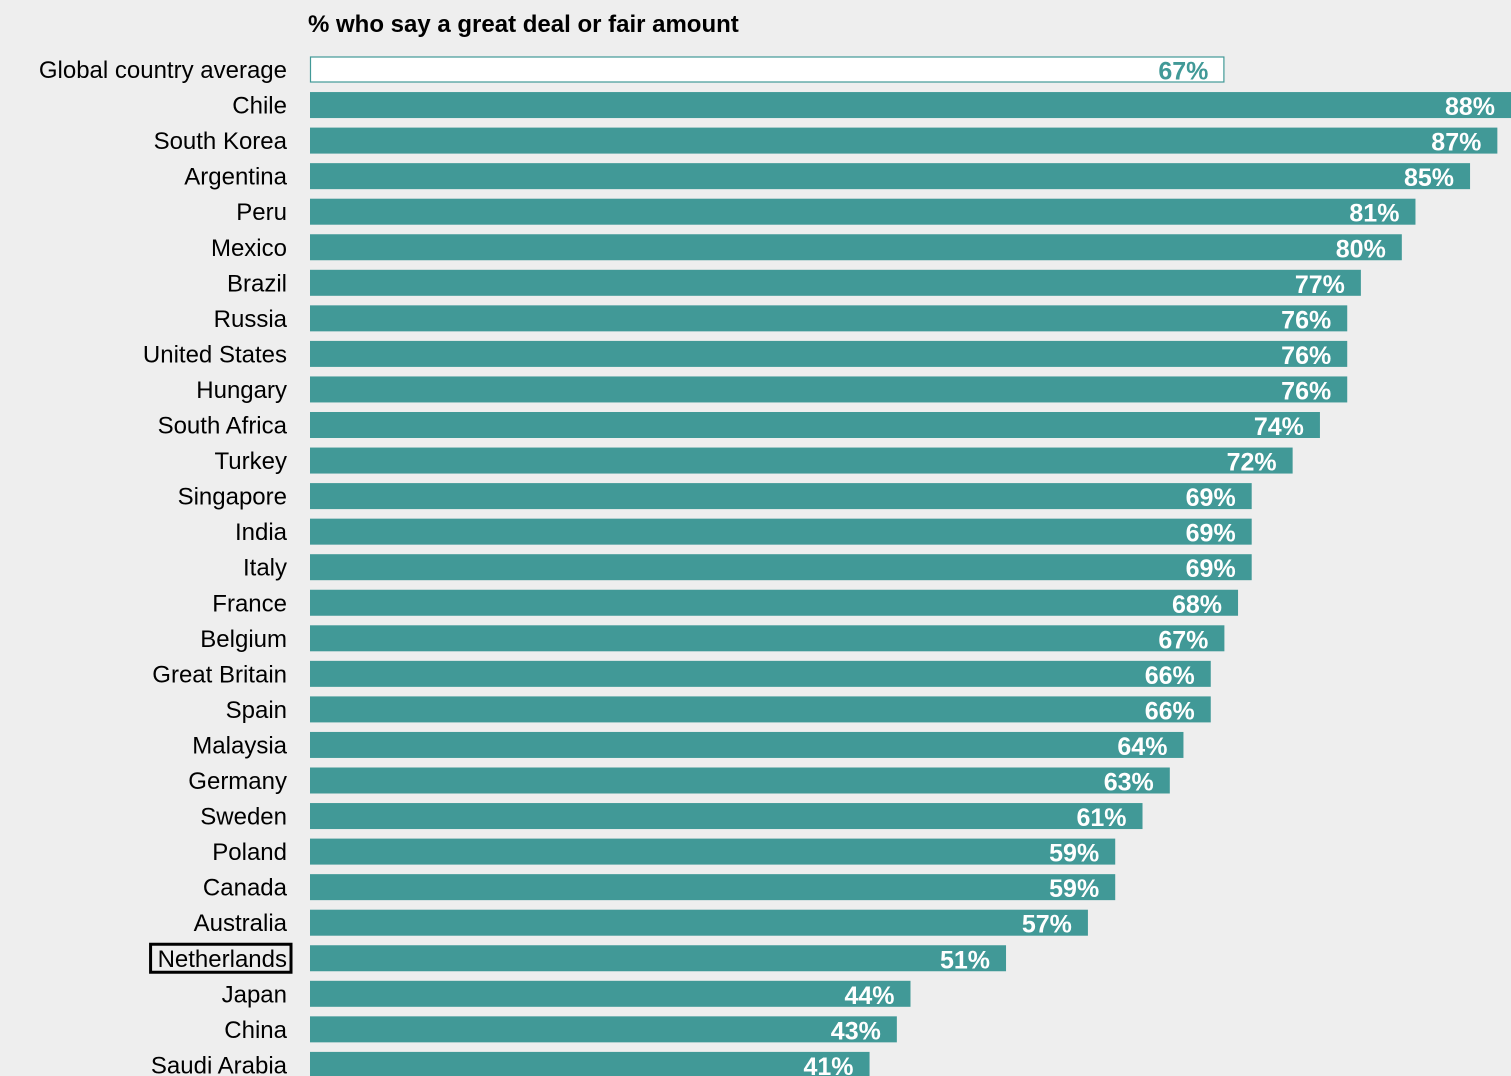 This screenshot has height=1076, width=1511. I want to click on value-label-mexico: 80%, so click(1361, 249).